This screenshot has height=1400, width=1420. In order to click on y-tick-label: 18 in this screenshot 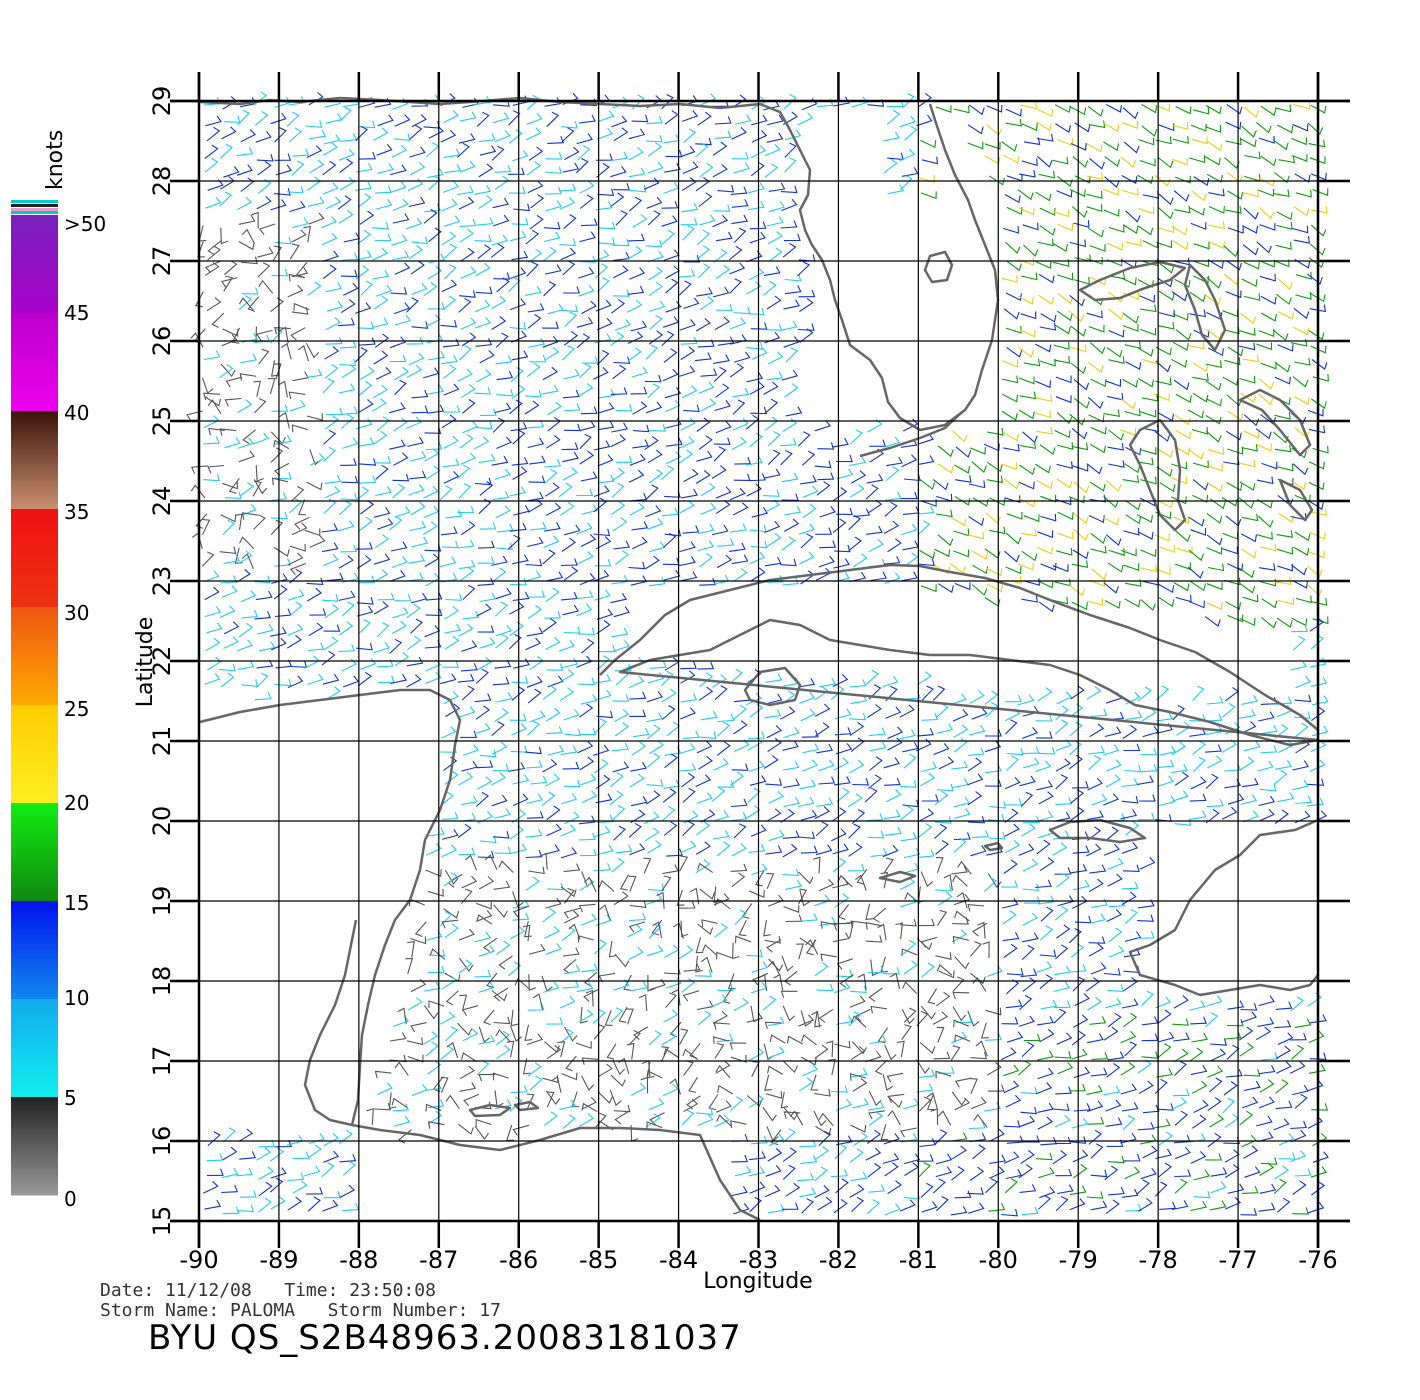, I will do `click(162, 981)`.